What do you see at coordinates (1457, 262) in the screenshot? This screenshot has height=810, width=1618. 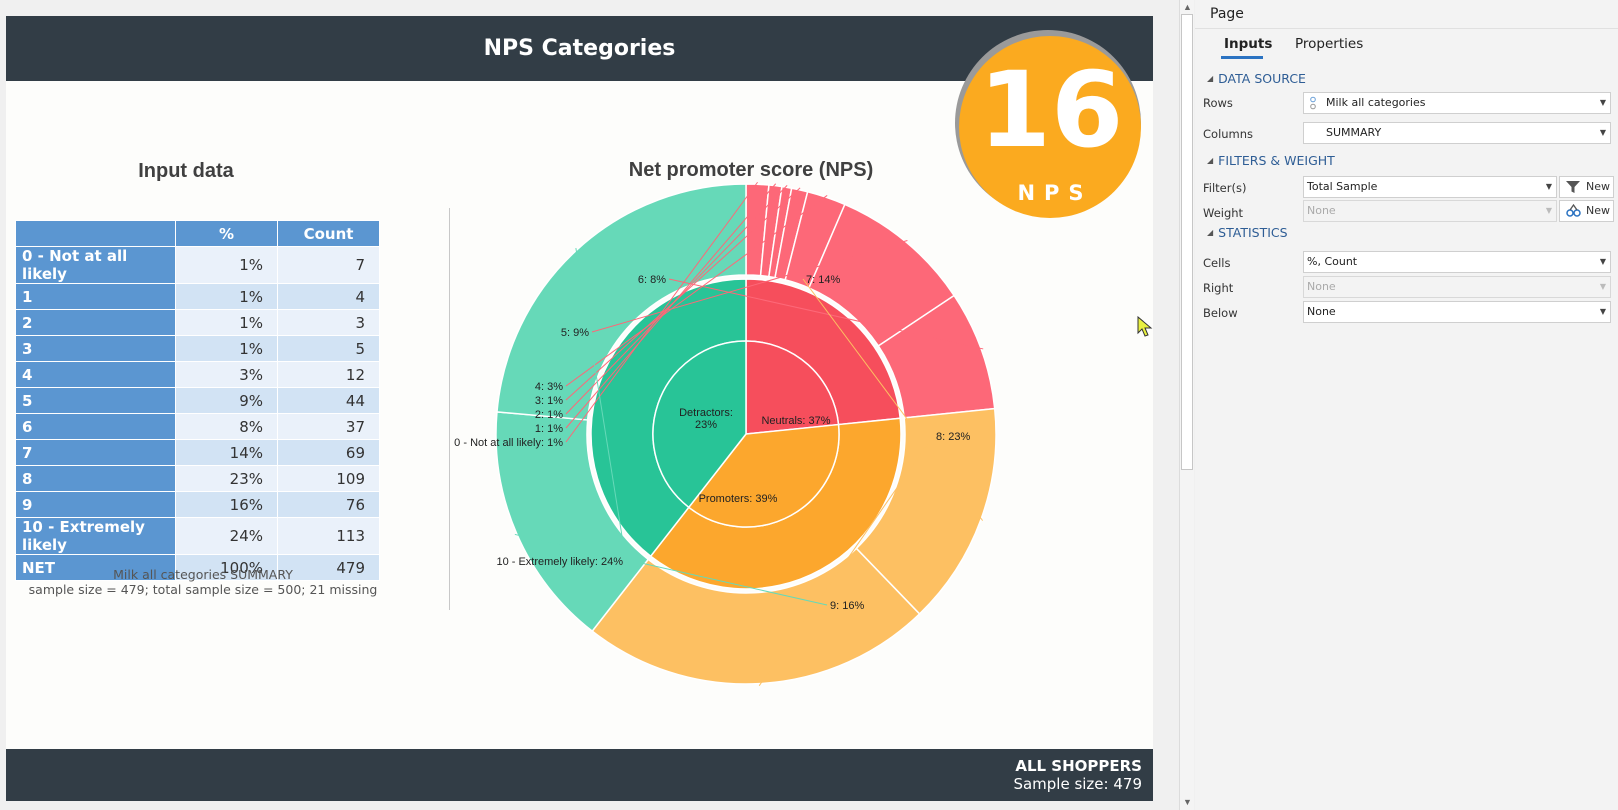 I see `cells-dropdown: %, Count ▼` at bounding box center [1457, 262].